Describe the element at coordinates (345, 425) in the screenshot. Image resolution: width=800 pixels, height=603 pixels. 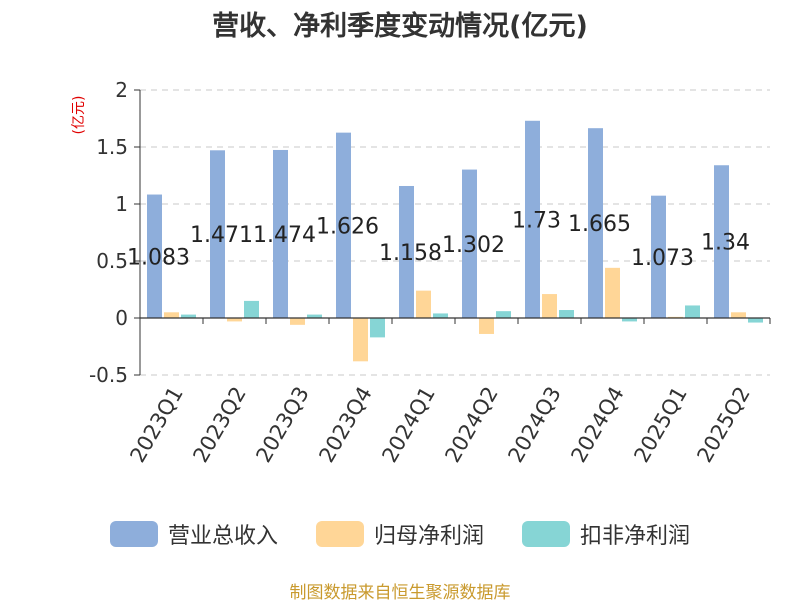
I see `x-category-label: 2023Q4` at that location.